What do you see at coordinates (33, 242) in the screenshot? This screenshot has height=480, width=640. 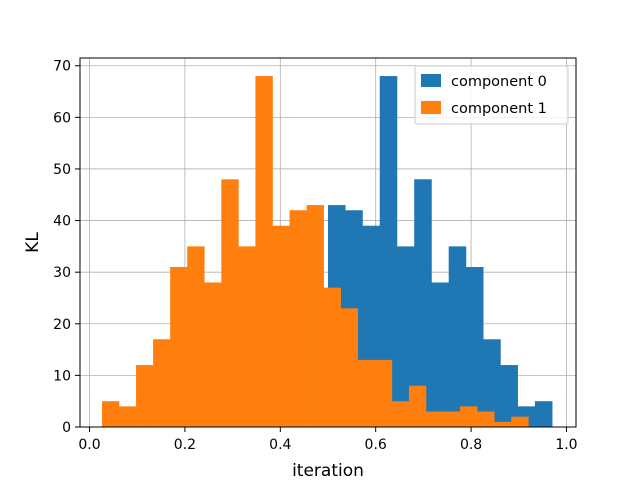 I see `y-axis-label: KL` at bounding box center [33, 242].